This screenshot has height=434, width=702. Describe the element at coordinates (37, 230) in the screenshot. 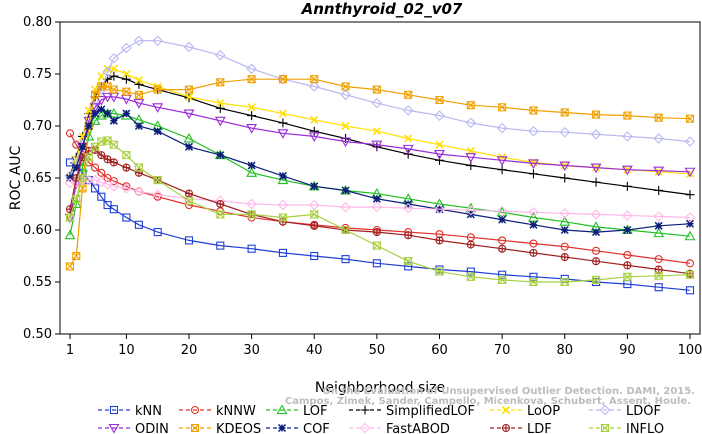

I see `y-tick-label-0.60: 0.60` at that location.